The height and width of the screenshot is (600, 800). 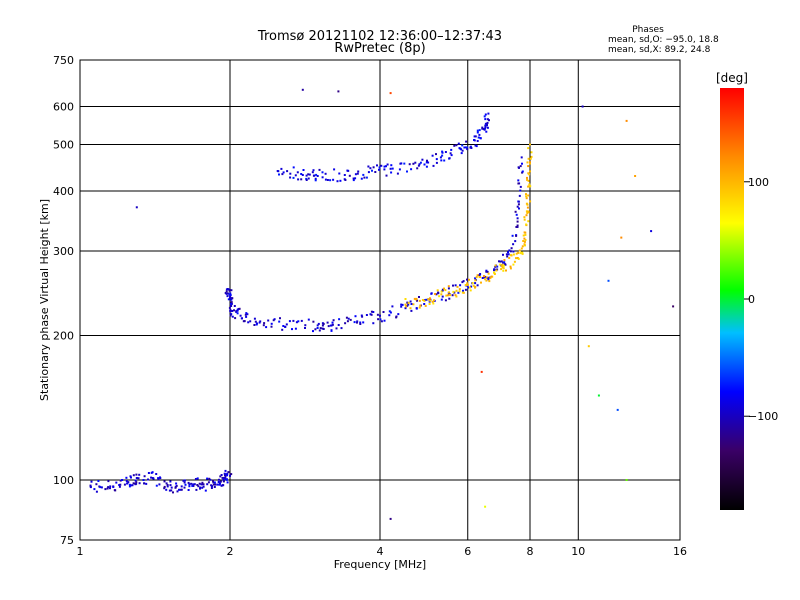 What do you see at coordinates (63, 107) in the screenshot?
I see `y-tick-label: 600` at bounding box center [63, 107].